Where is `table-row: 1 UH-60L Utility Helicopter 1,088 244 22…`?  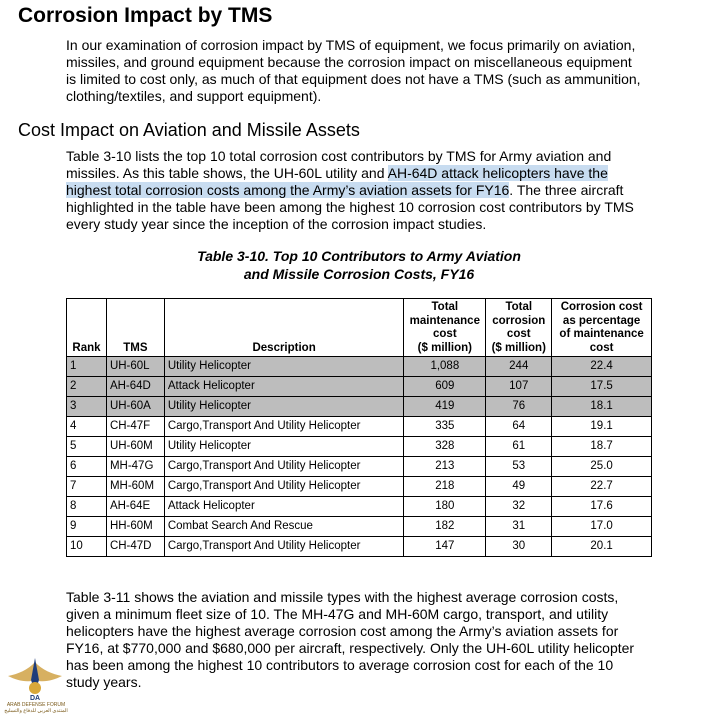
table-row: 1 UH-60L Utility Helicopter 1,088 244 22… is located at coordinates (359, 366).